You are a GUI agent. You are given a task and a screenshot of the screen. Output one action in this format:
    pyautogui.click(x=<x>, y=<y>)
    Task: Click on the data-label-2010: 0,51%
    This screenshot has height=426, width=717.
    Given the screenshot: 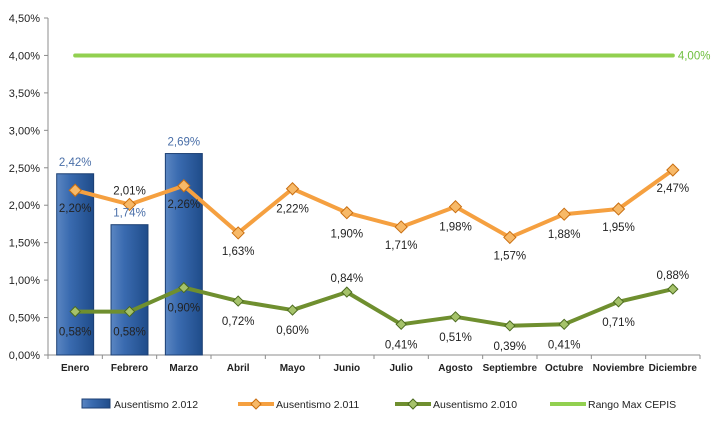 What is the action you would take?
    pyautogui.click(x=455, y=338)
    